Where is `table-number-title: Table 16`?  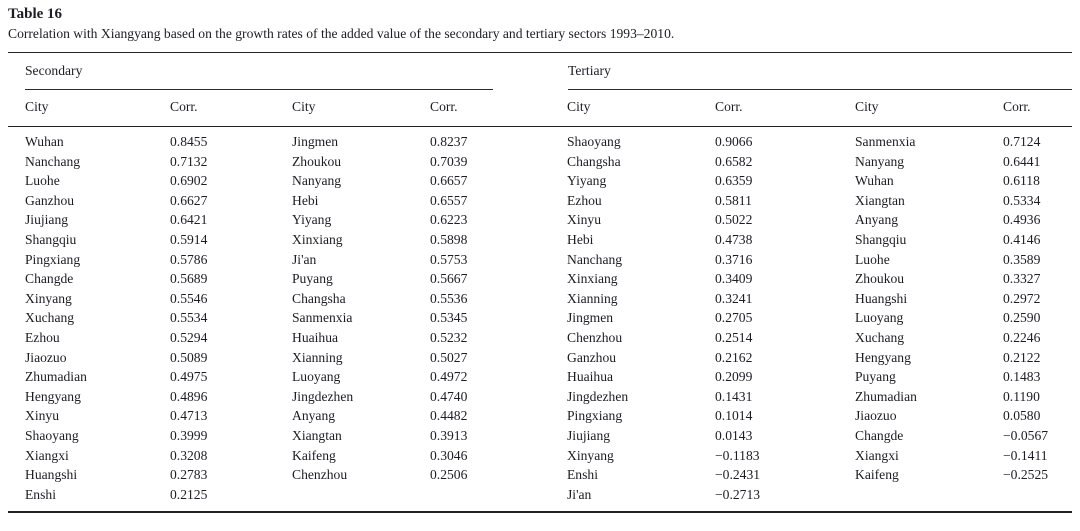
table-number-title: Table 16 is located at coordinates (35, 14).